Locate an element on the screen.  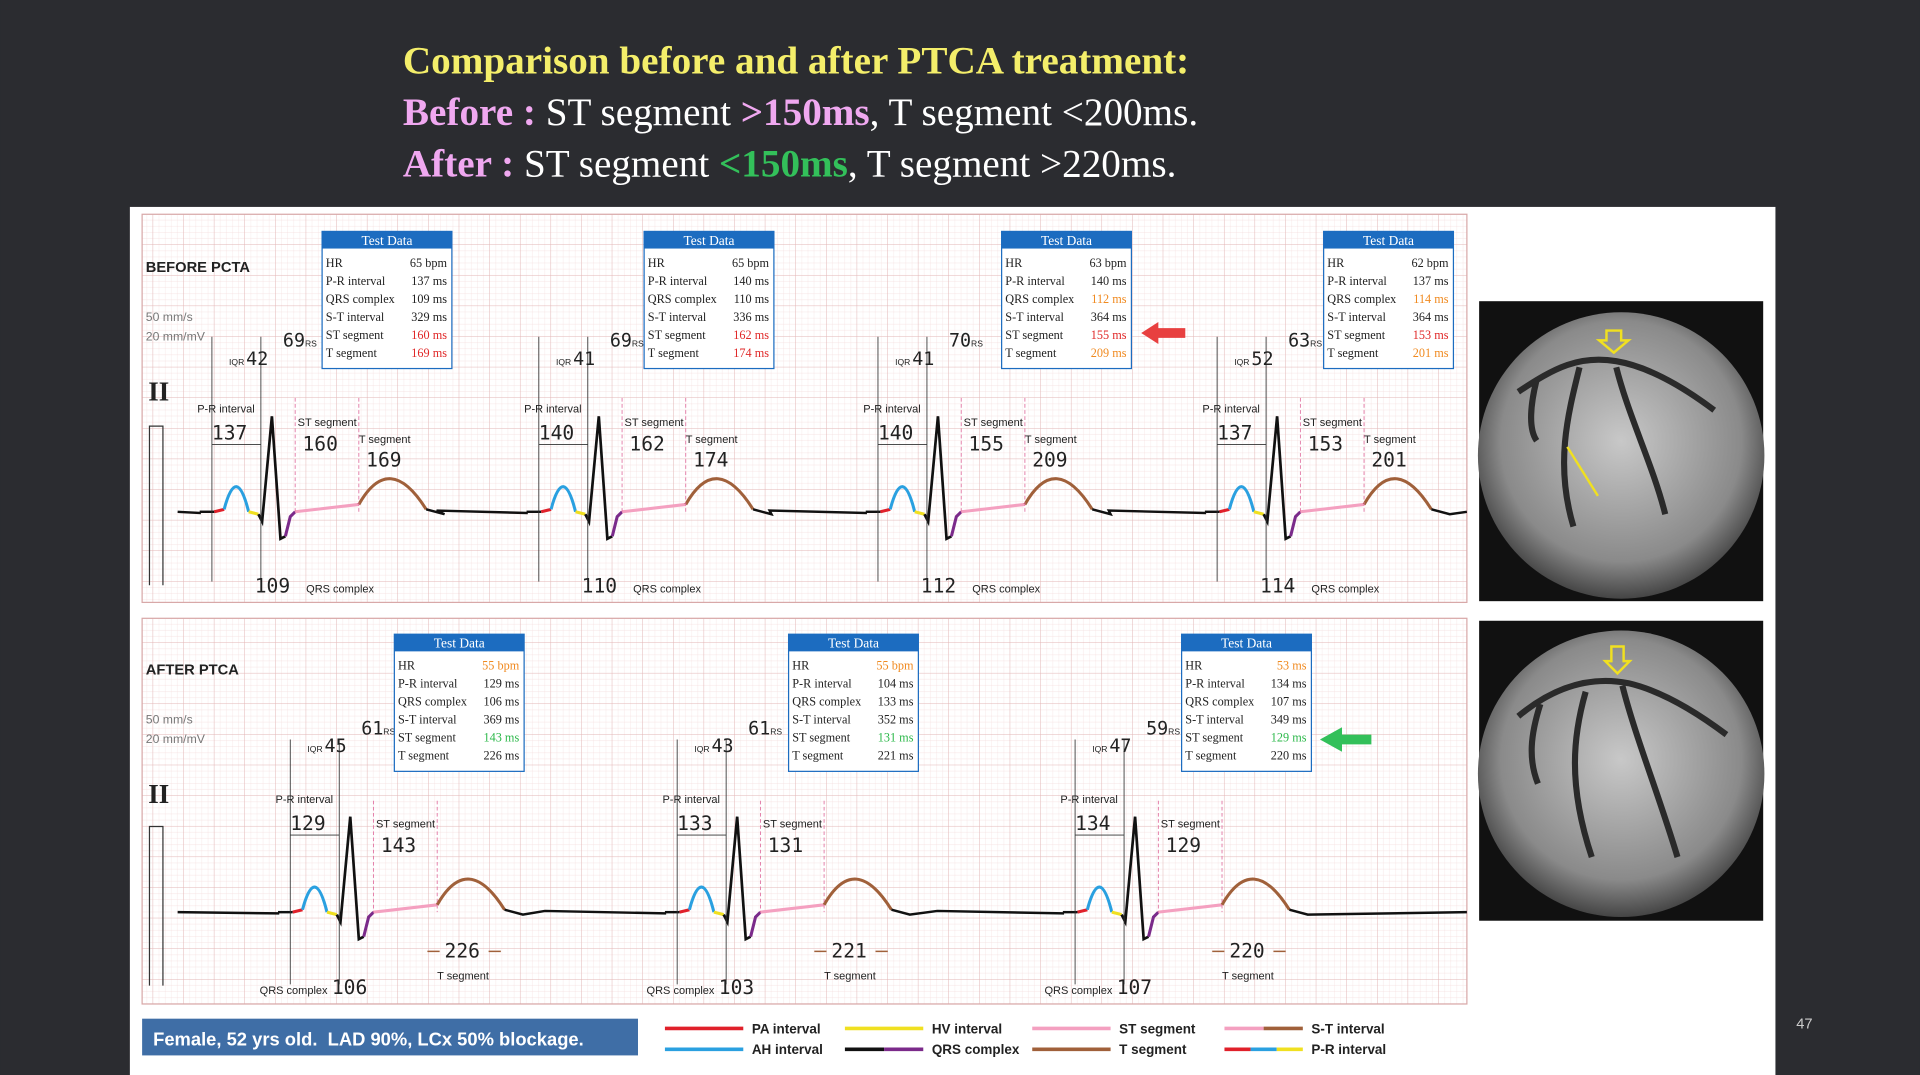
legend-label: PA interval is located at coordinates (786, 1028).